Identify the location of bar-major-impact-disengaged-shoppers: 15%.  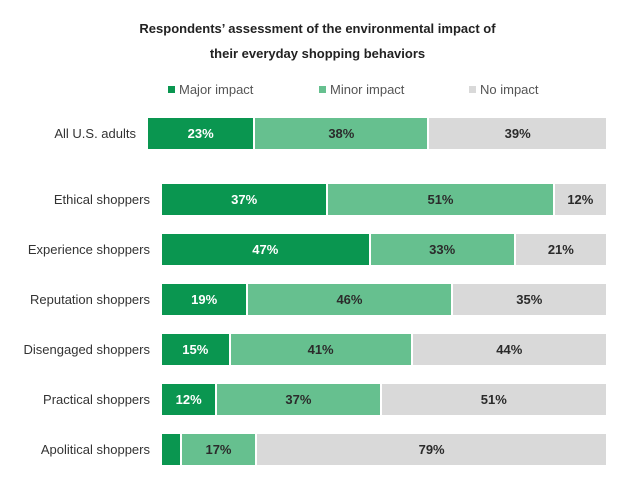
(195, 349).